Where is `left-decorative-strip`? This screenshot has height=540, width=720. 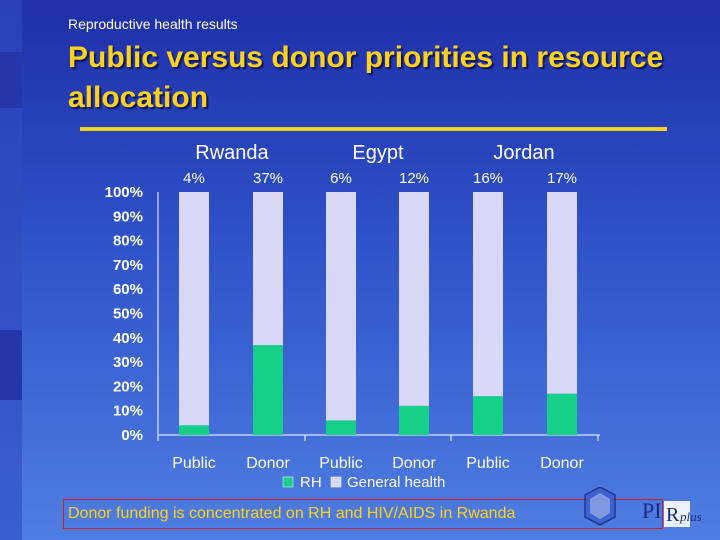 left-decorative-strip is located at coordinates (11, 270).